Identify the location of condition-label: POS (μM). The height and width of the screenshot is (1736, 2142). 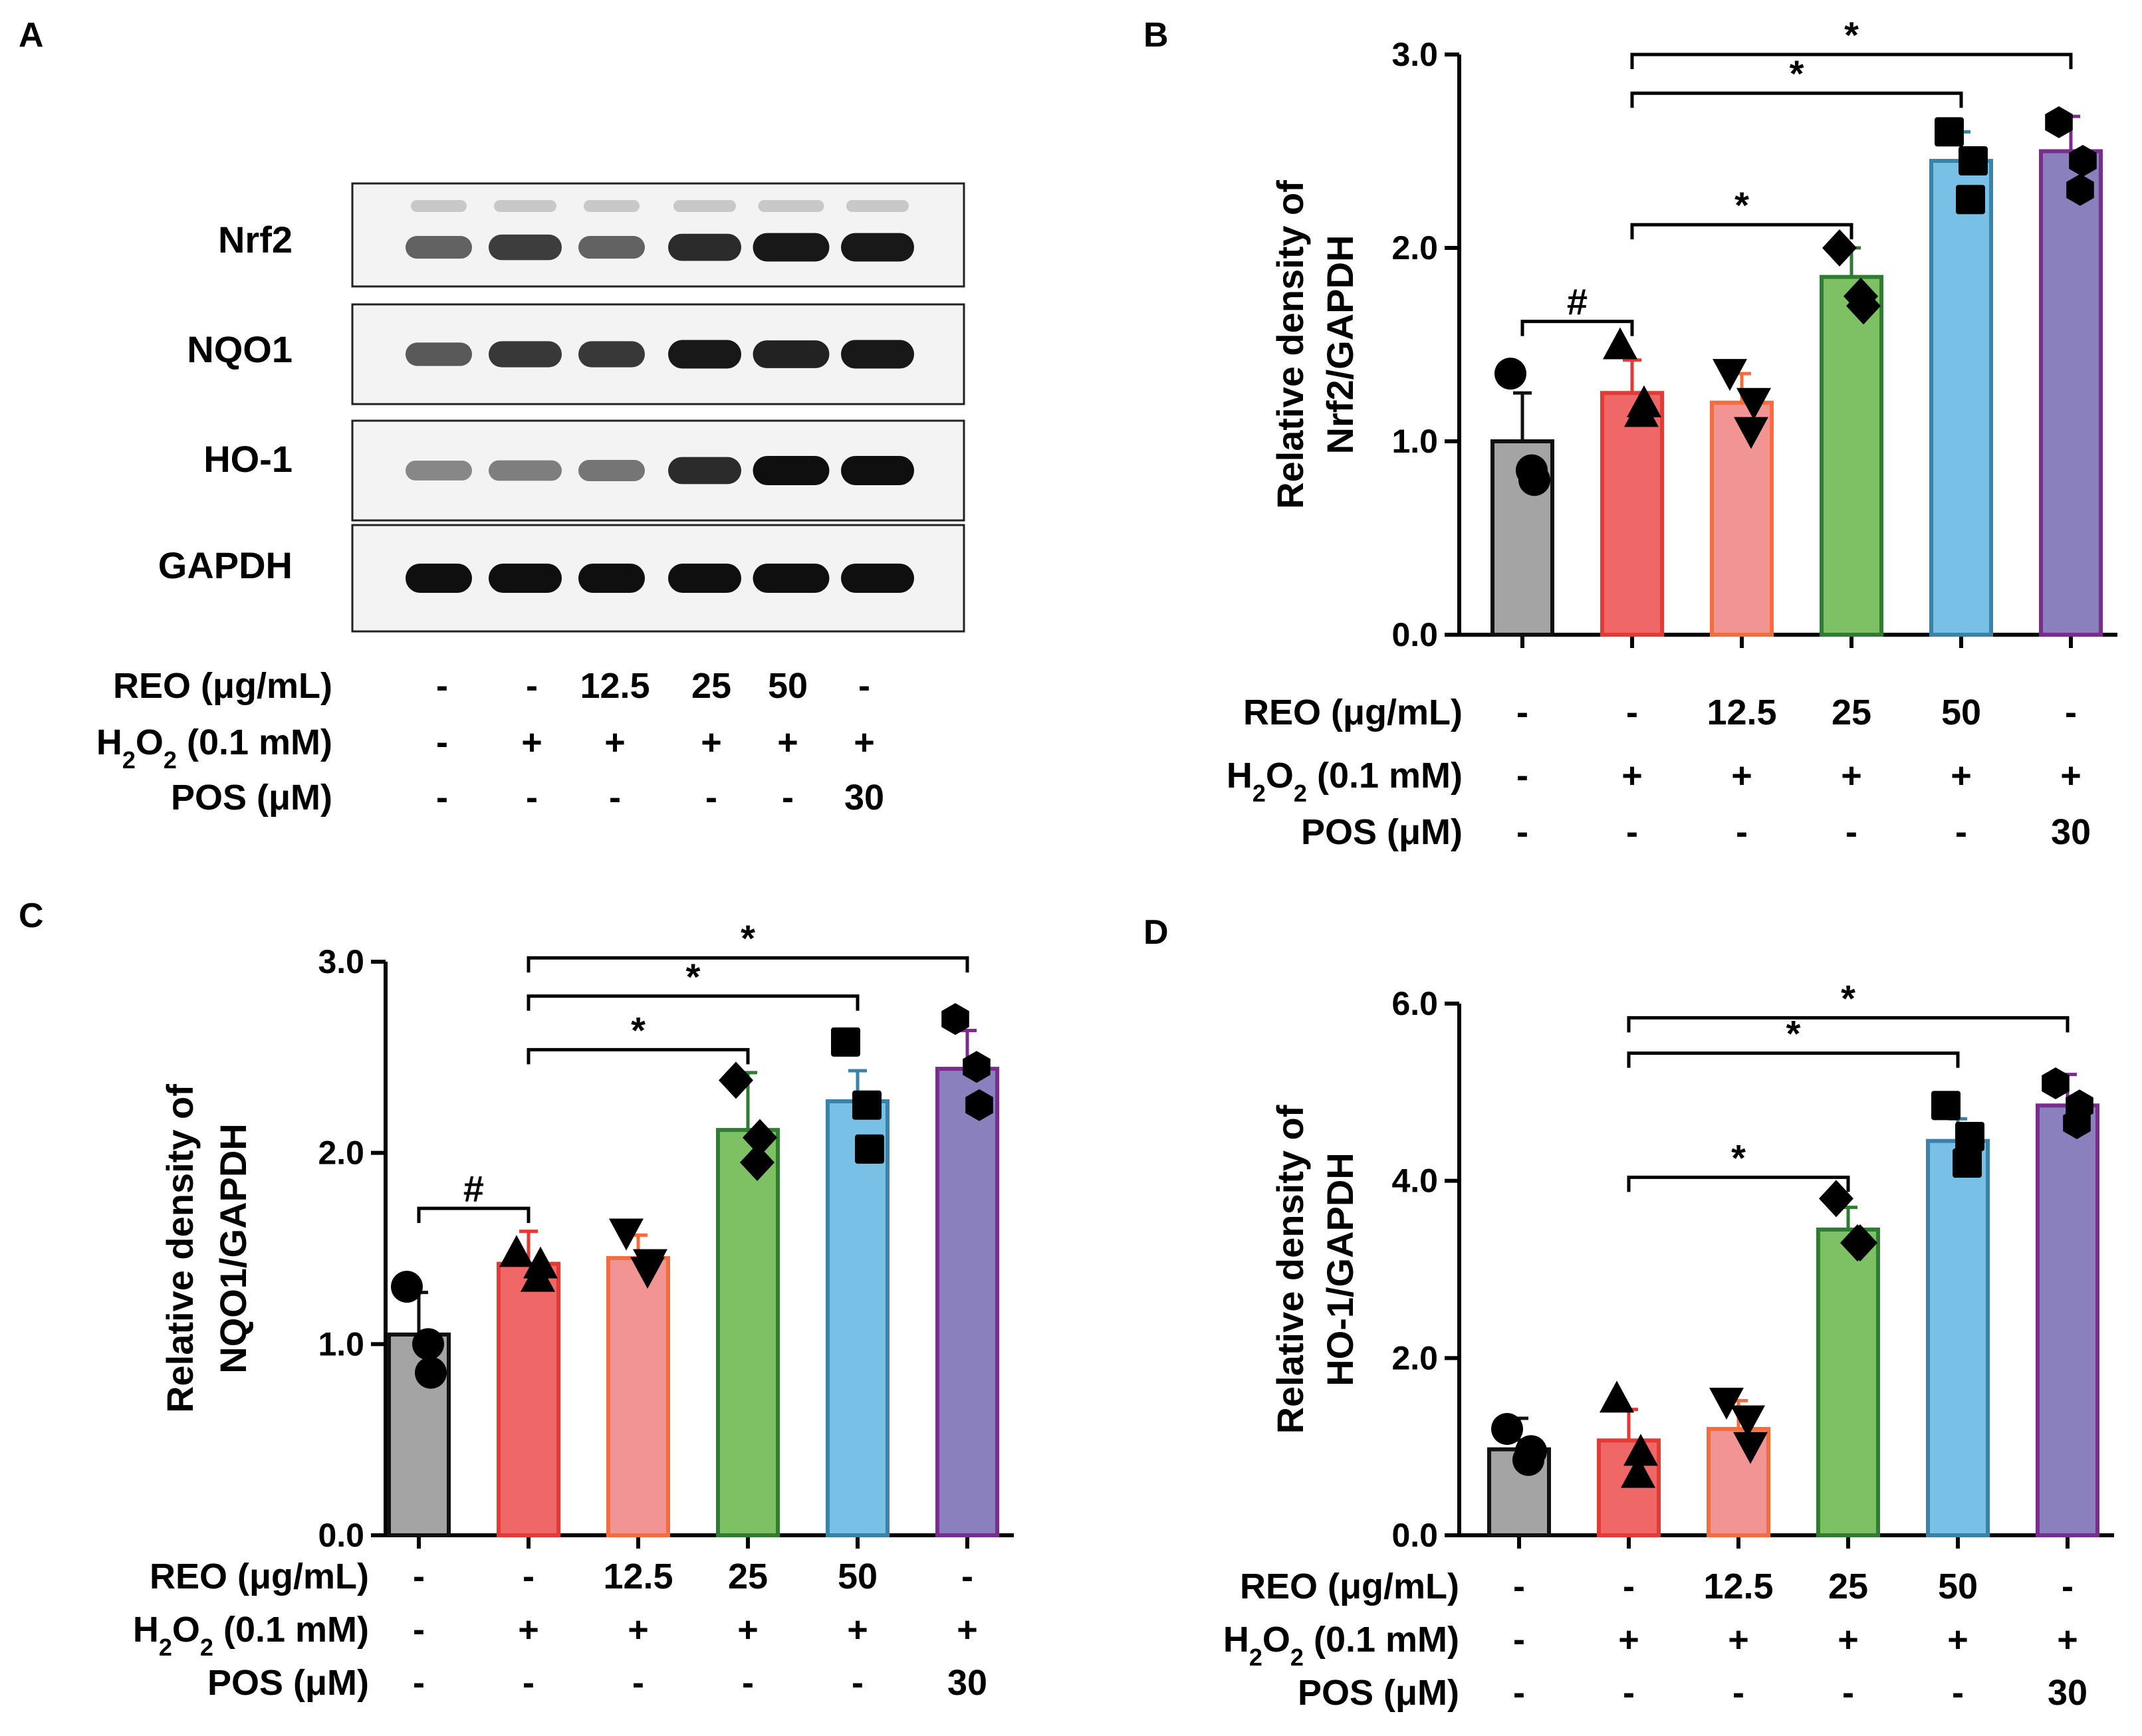
(288, 1683).